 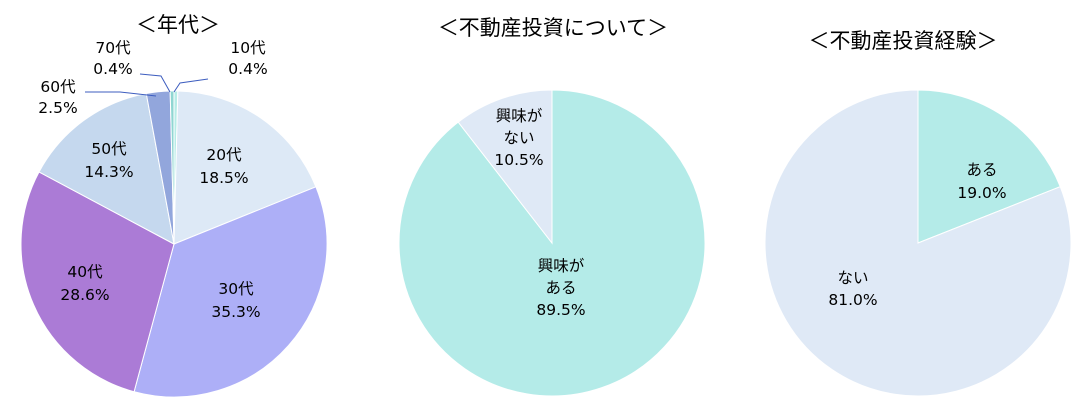 I want to click on slice-label-interested-name: 興味が, so click(x=561, y=266).